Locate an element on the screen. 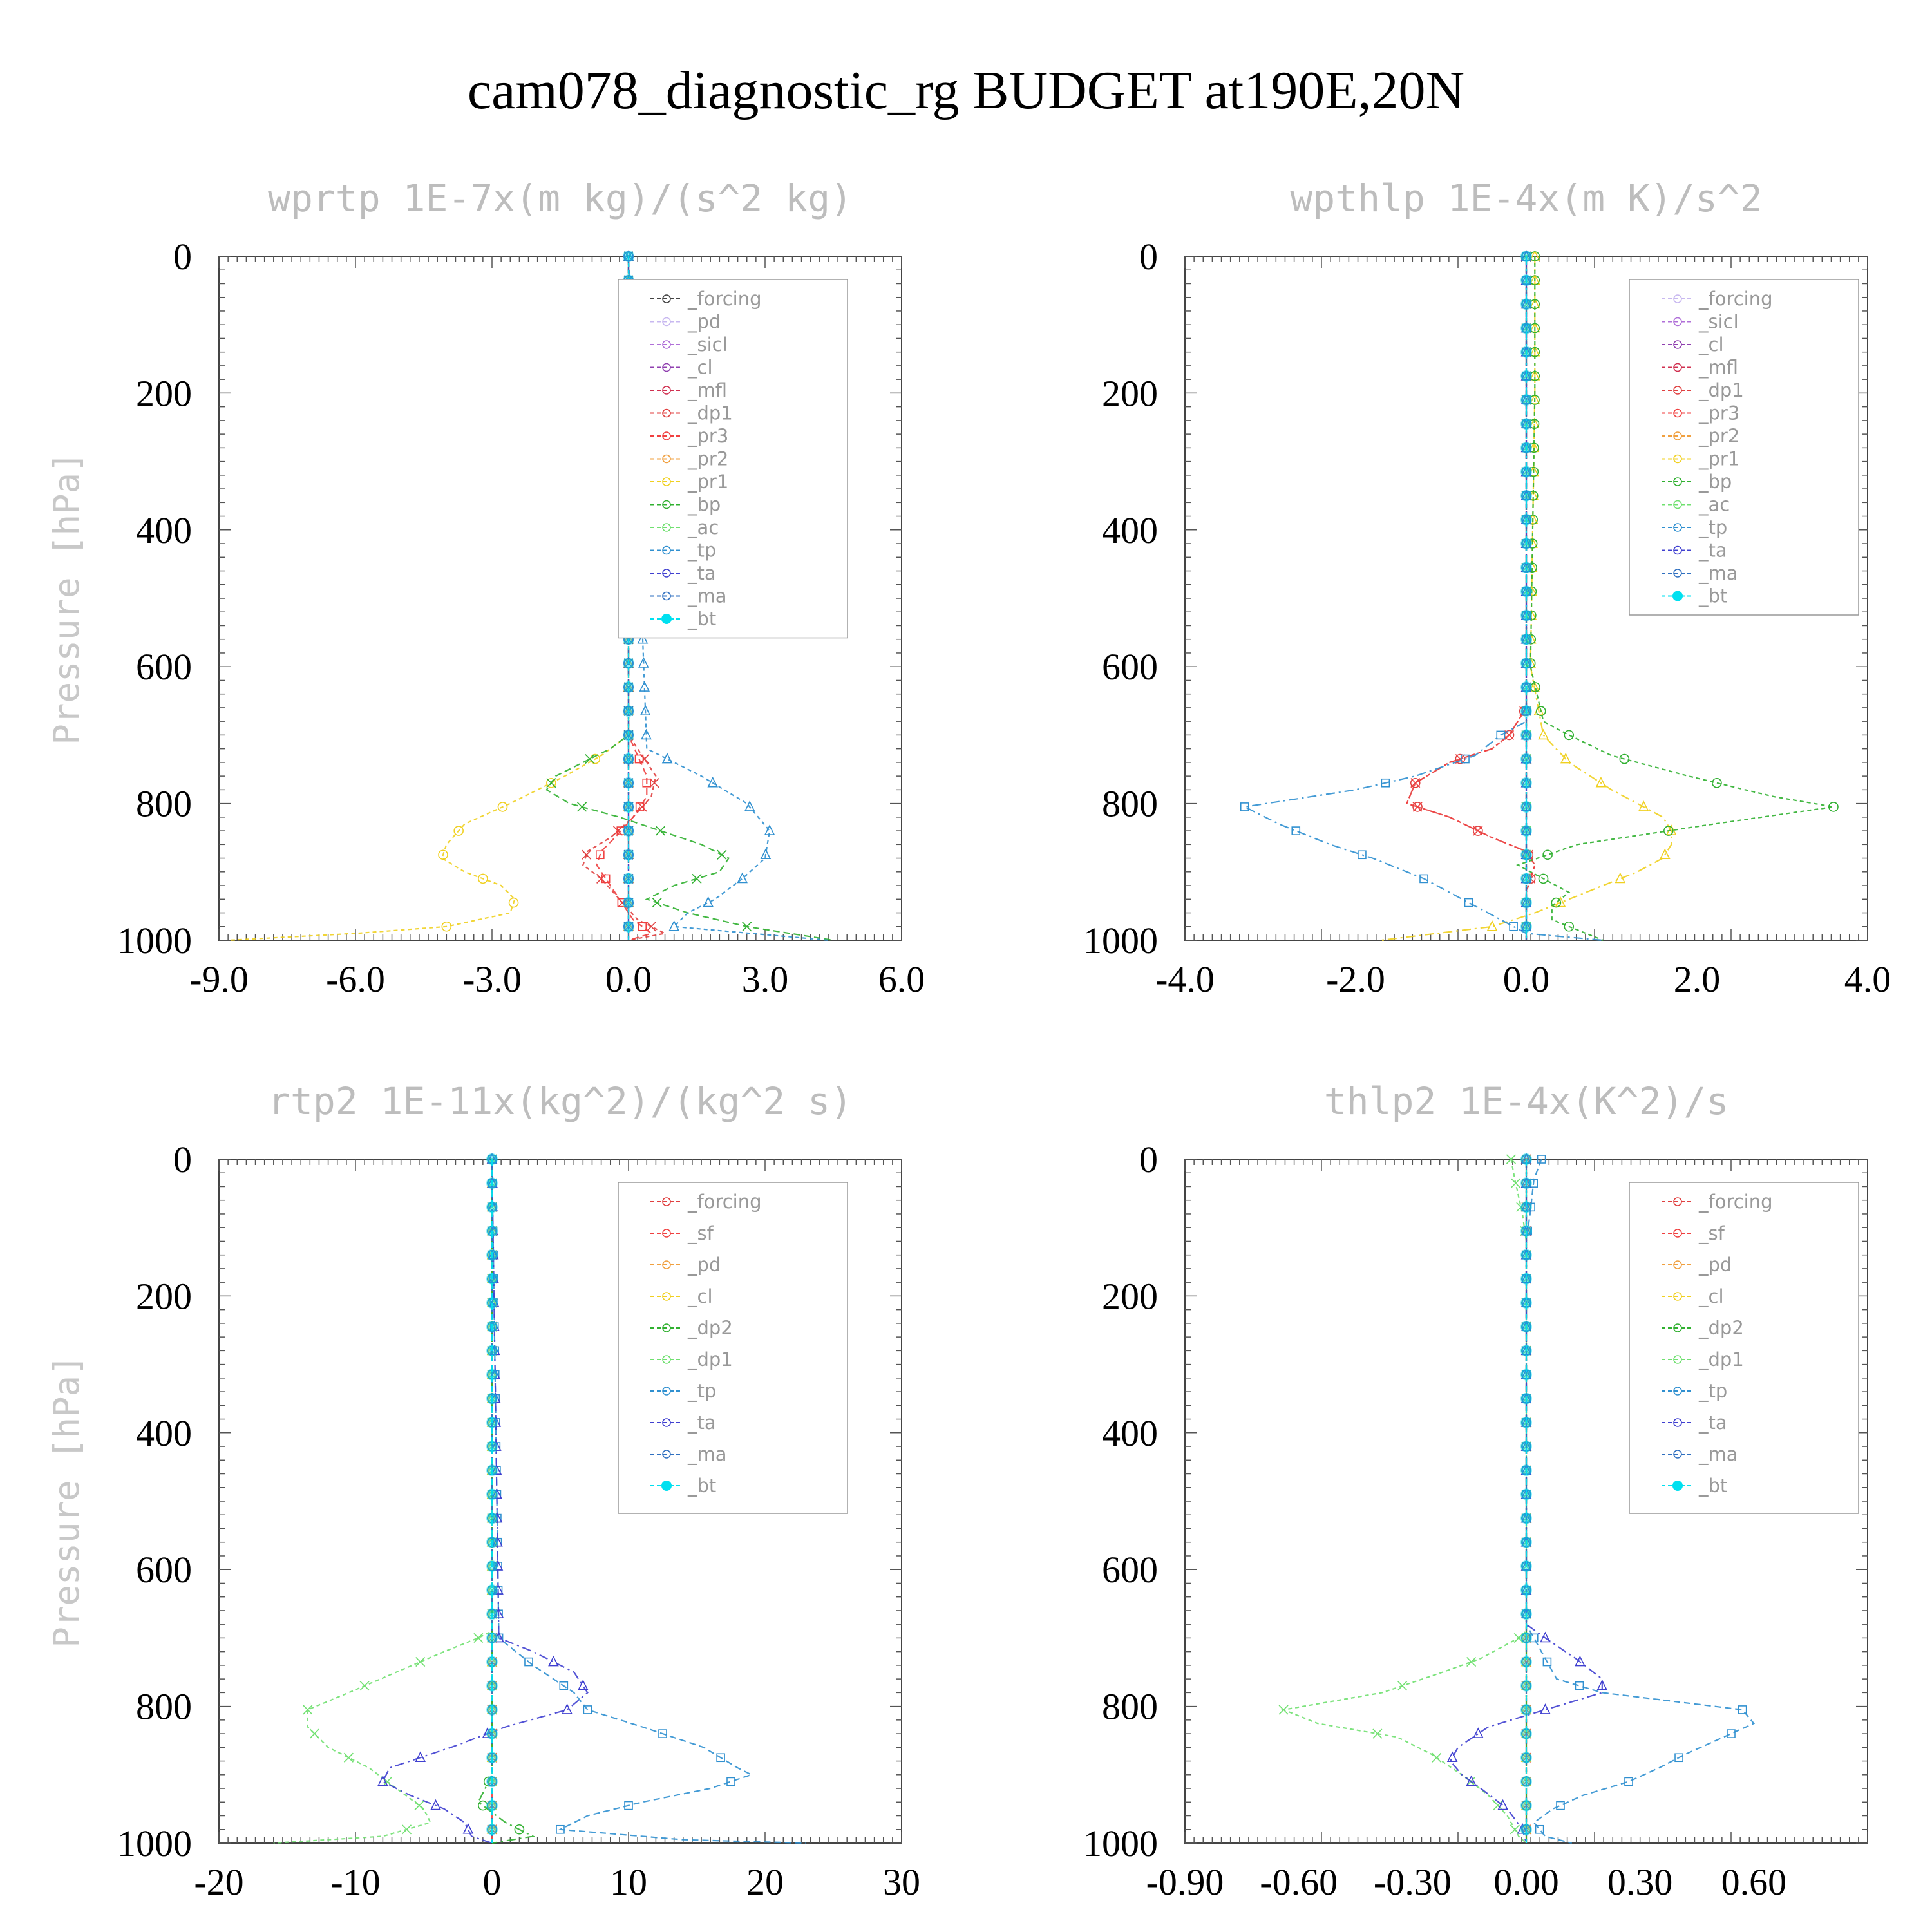 The height and width of the screenshot is (1932, 1932). y-tick-label: 600 is located at coordinates (164, 1570).